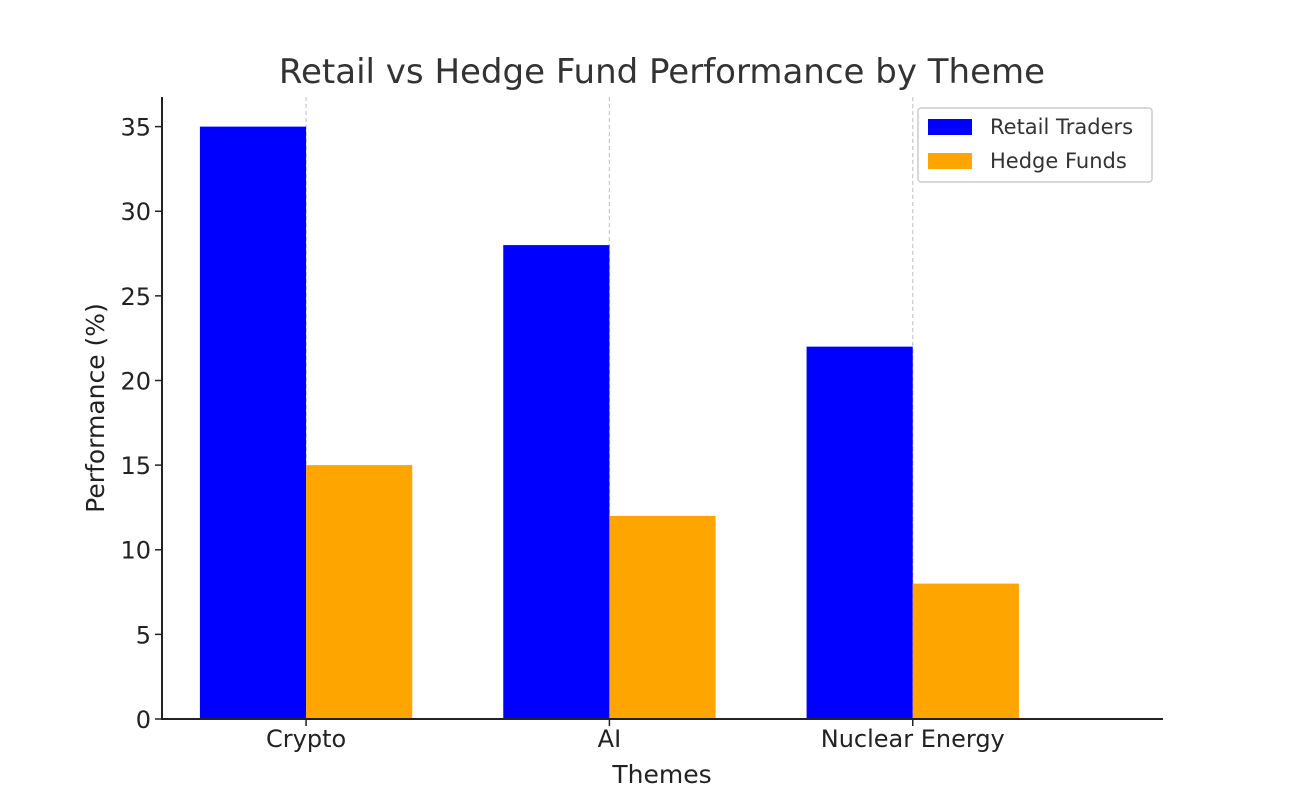 Image resolution: width=1292 pixels, height=808 pixels. Describe the element at coordinates (135, 297) in the screenshot. I see `y-tick-label-25: 25` at that location.